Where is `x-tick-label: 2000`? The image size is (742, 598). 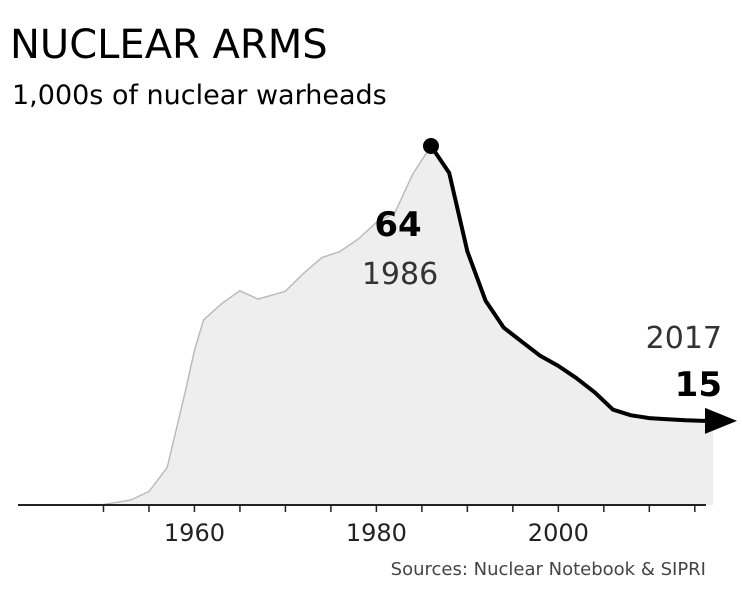 x-tick-label: 2000 is located at coordinates (558, 533).